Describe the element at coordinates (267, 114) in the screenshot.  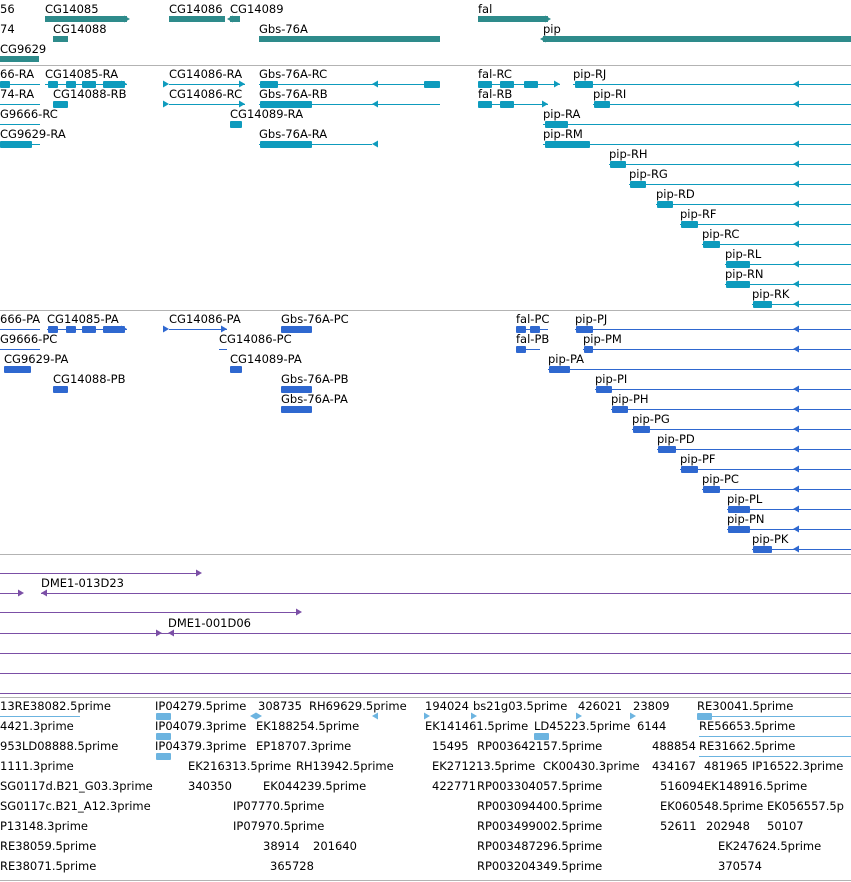
I see `feature-label: CG14089-RA` at that location.